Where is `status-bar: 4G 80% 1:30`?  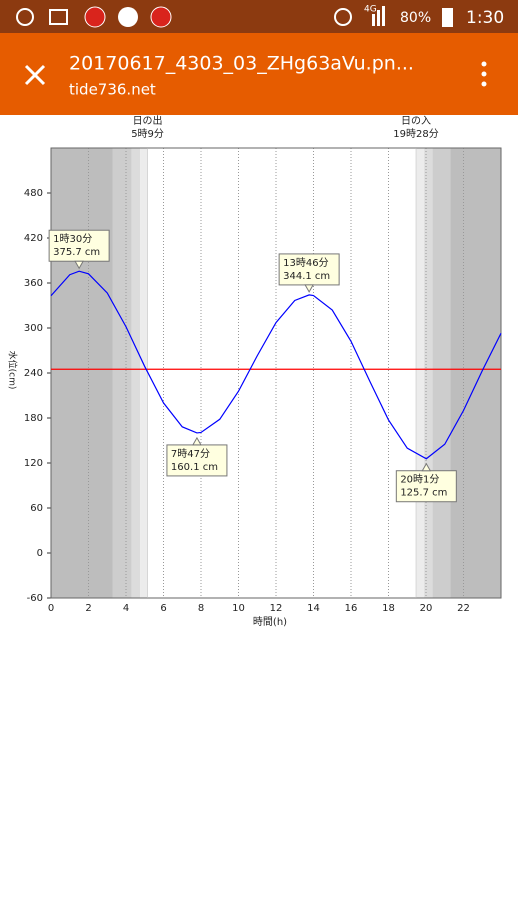 status-bar: 4G 80% 1:30 is located at coordinates (259, 16).